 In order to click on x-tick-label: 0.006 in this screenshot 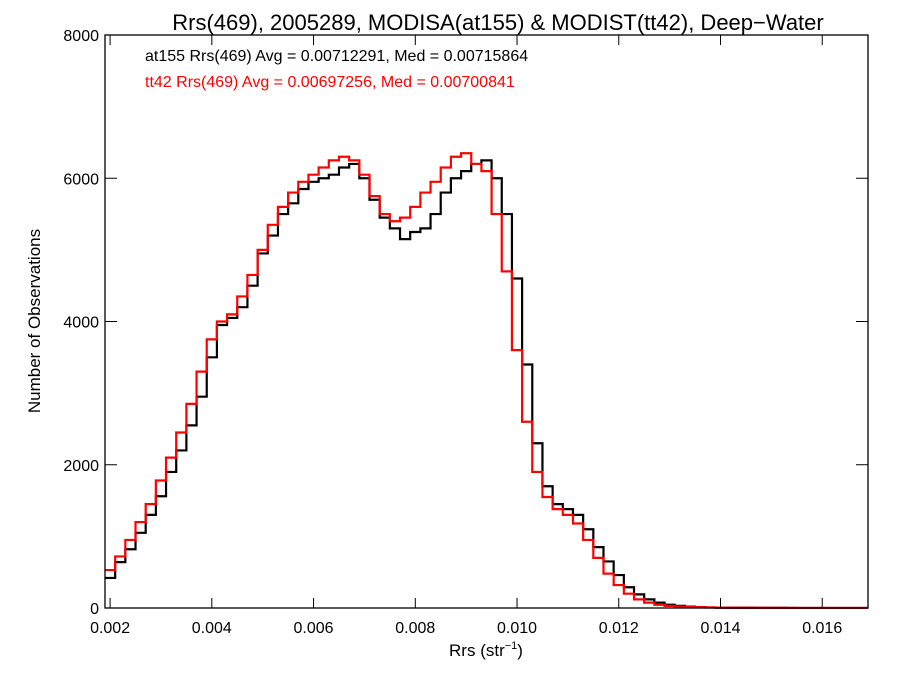, I will do `click(314, 628)`.